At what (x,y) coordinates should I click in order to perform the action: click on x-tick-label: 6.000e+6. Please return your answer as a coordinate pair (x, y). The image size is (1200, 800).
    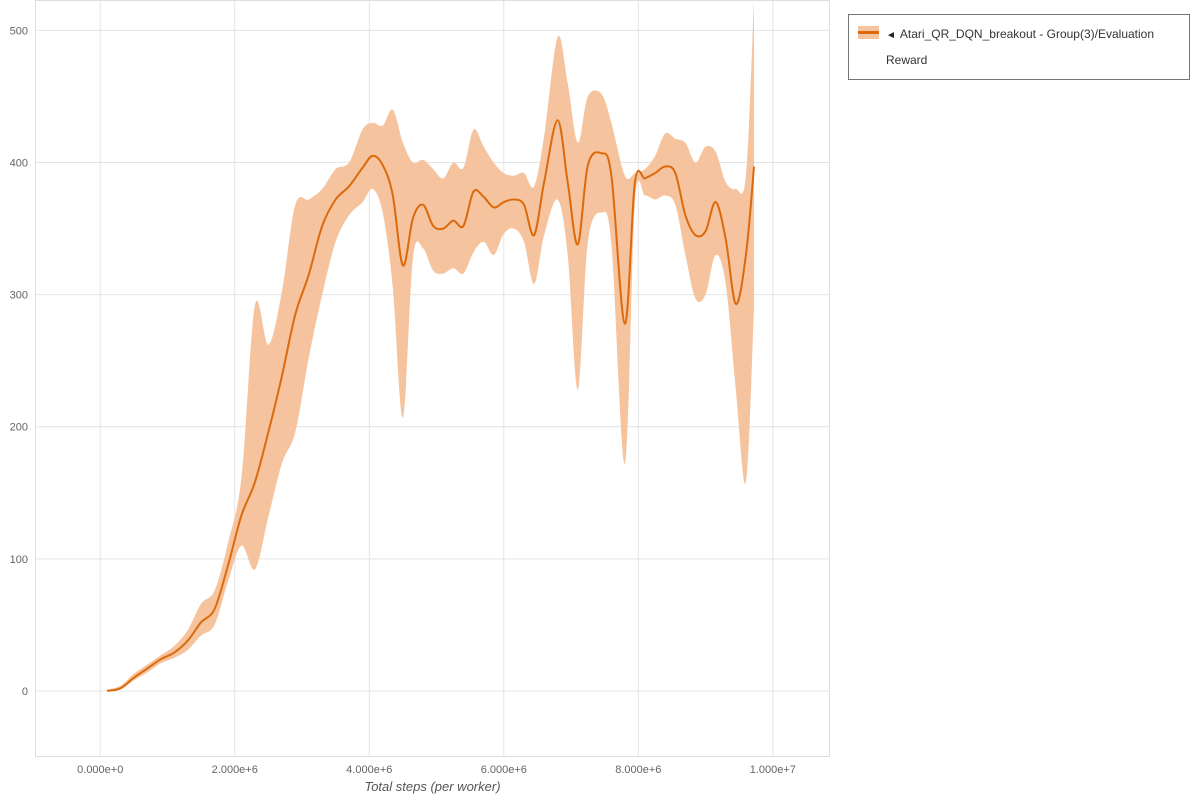
    Looking at the image, I should click on (504, 770).